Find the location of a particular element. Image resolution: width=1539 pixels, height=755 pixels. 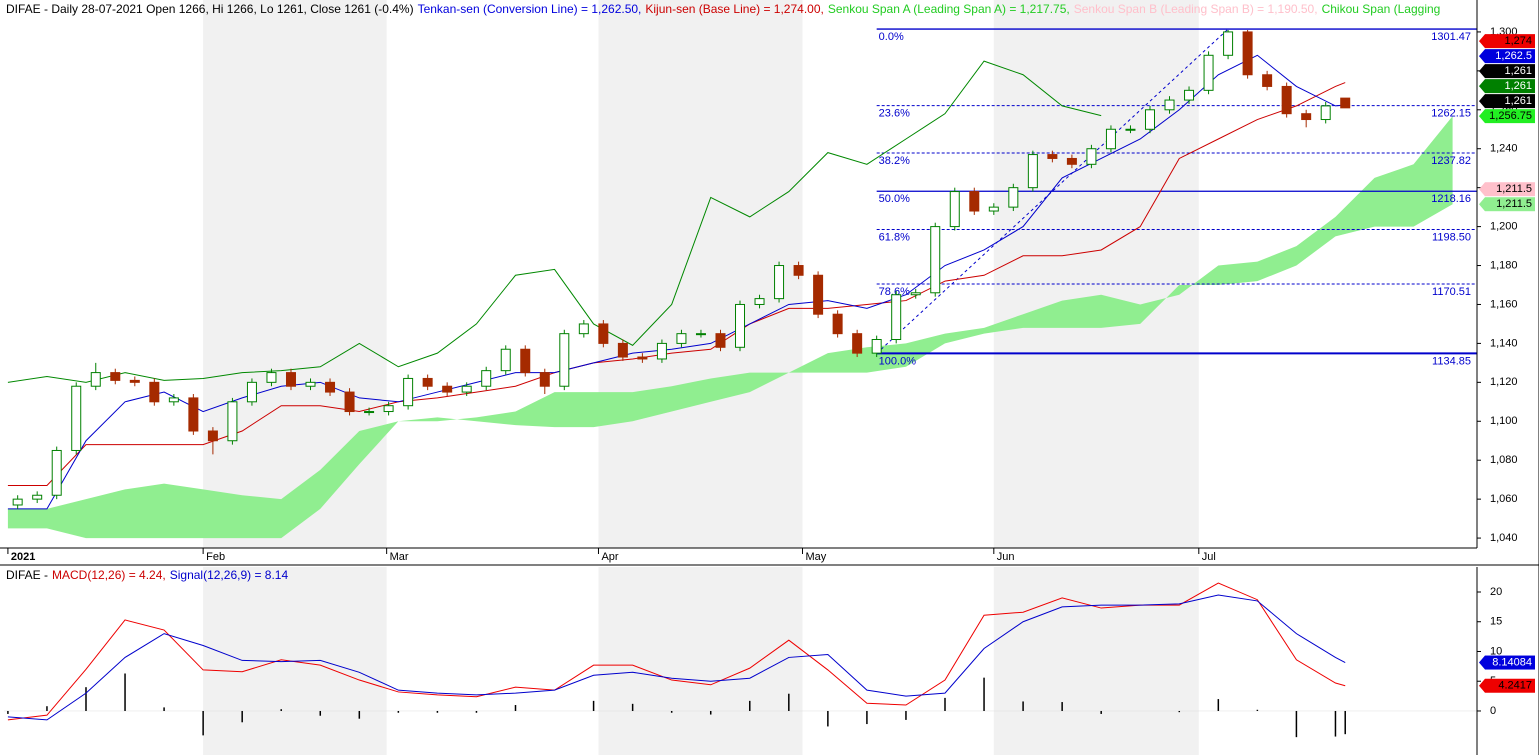

y-tick-label: 15 is located at coordinates (1496, 622).